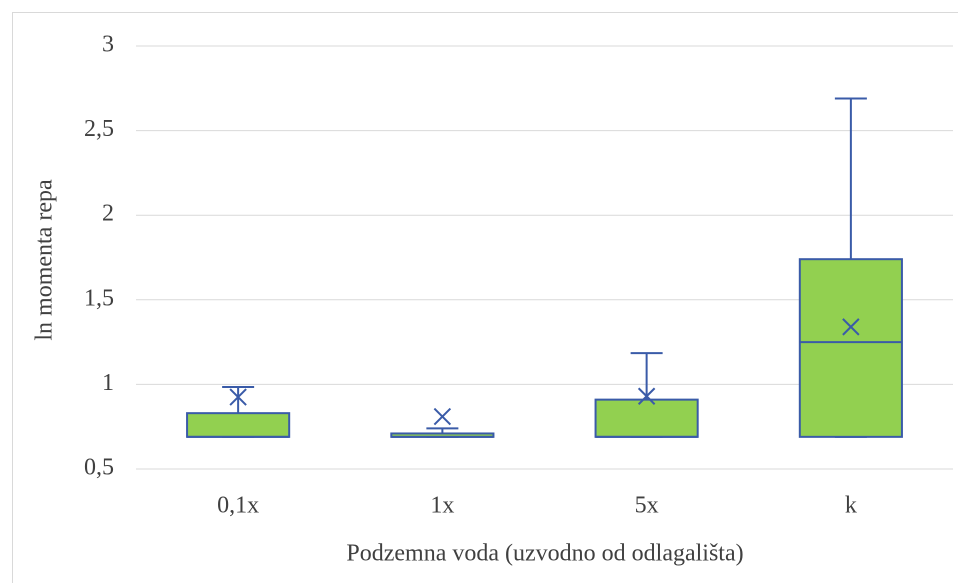 Image resolution: width=958 pixels, height=583 pixels. What do you see at coordinates (108, 45) in the screenshot?
I see `y-tick-label: 3` at bounding box center [108, 45].